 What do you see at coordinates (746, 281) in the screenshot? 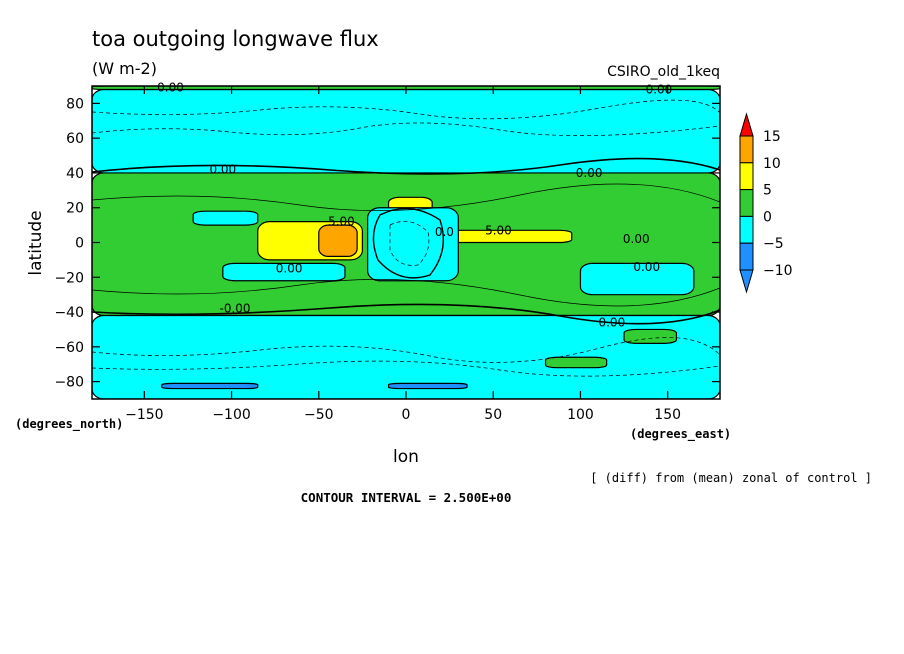
I see `colorbar-swatch-bottom` at bounding box center [746, 281].